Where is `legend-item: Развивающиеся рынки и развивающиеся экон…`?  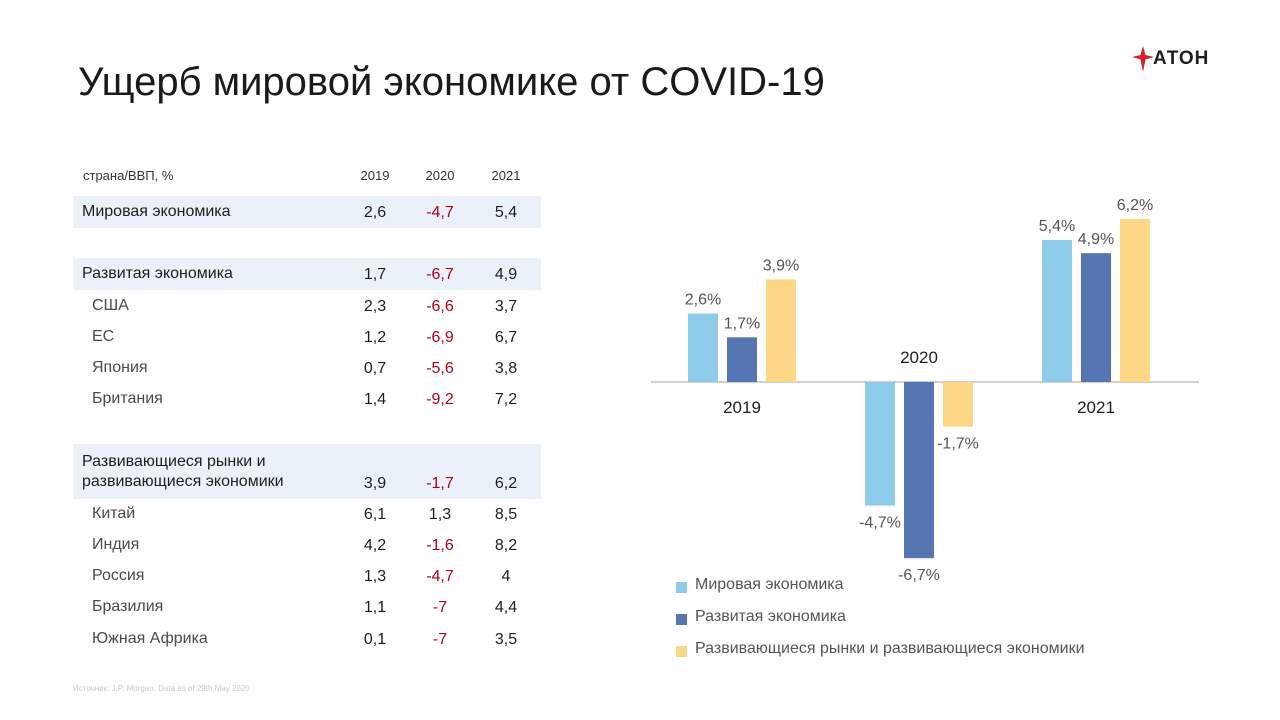
legend-item: Развивающиеся рынки и развивающиеся экон… is located at coordinates (880, 649).